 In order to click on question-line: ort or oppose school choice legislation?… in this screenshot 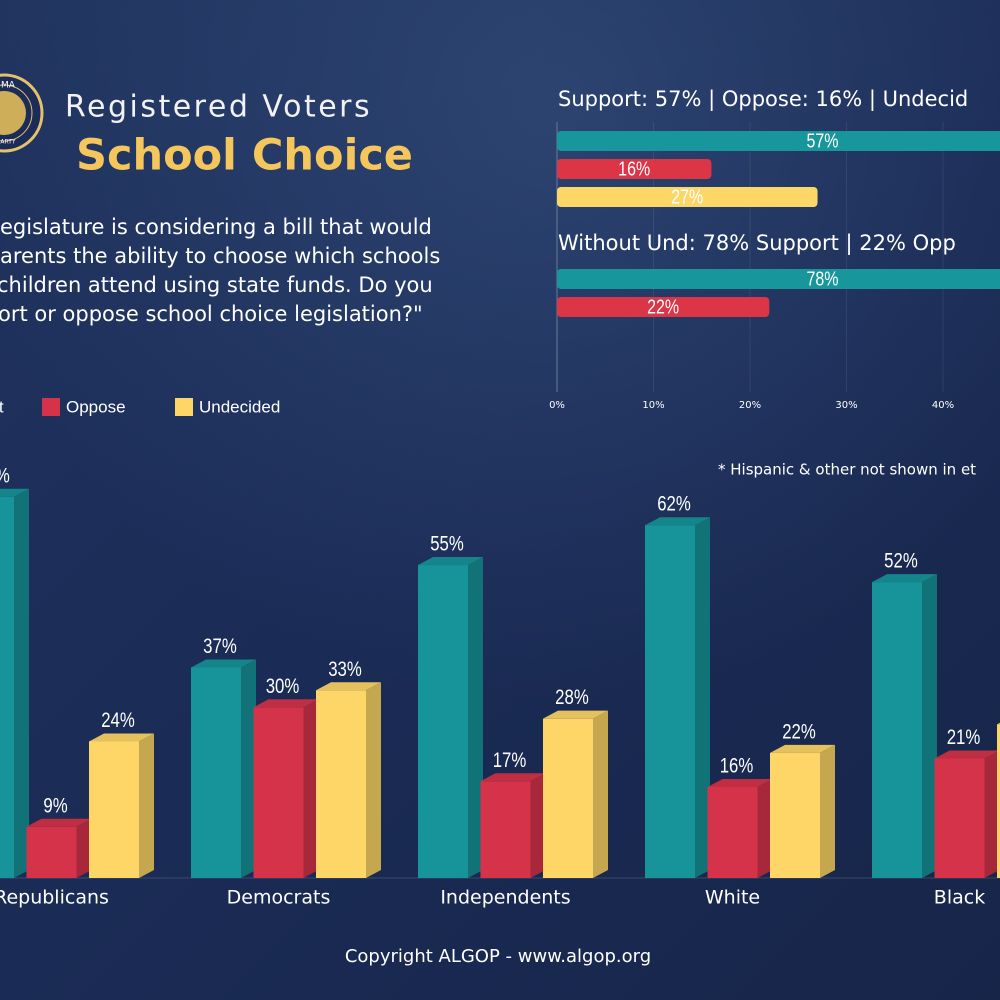, I will do `click(211, 314)`.